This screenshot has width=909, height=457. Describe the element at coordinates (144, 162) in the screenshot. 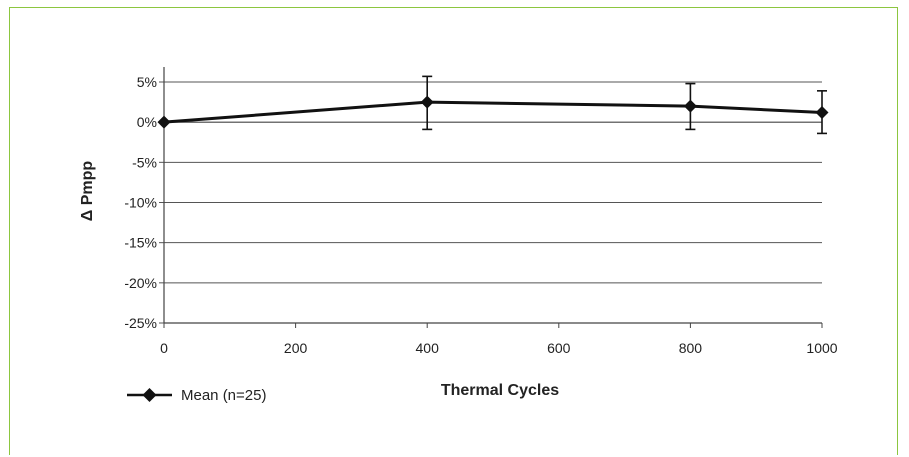

I see `y-tick-label: -5%` at that location.